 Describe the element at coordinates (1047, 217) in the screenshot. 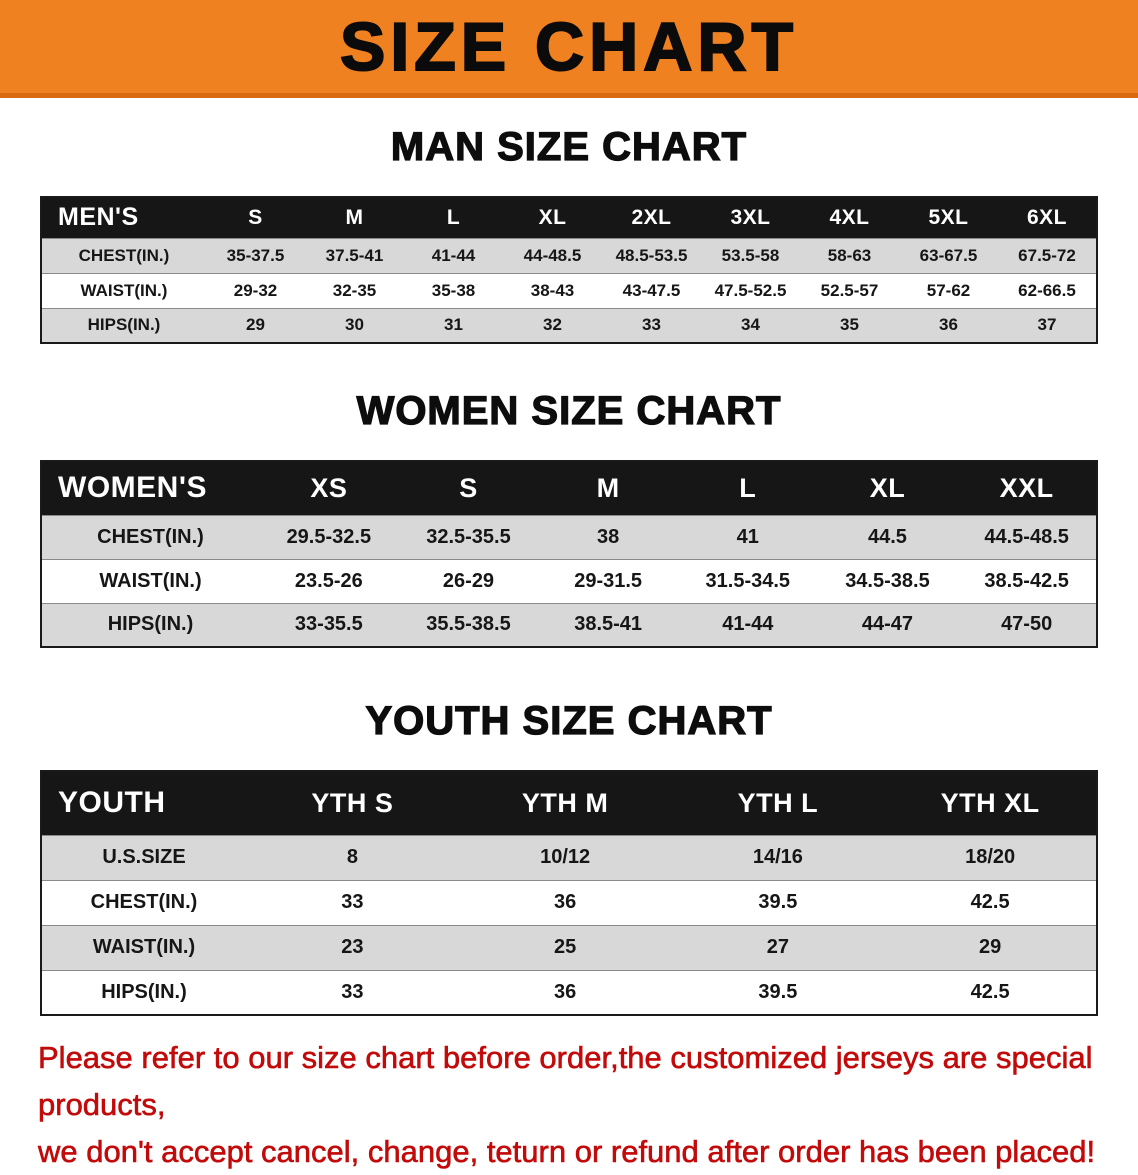

I see `size-column-header: 6XL` at that location.